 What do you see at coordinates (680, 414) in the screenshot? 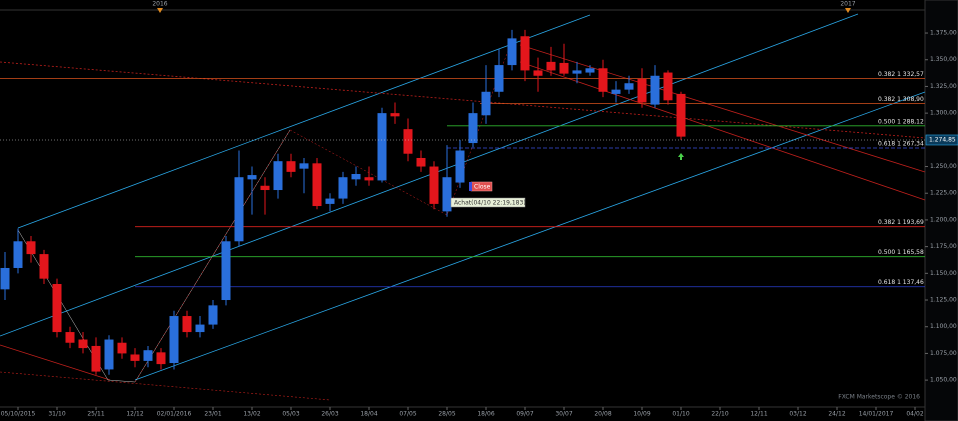
I see `x-tick-label: 01/10` at bounding box center [680, 414].